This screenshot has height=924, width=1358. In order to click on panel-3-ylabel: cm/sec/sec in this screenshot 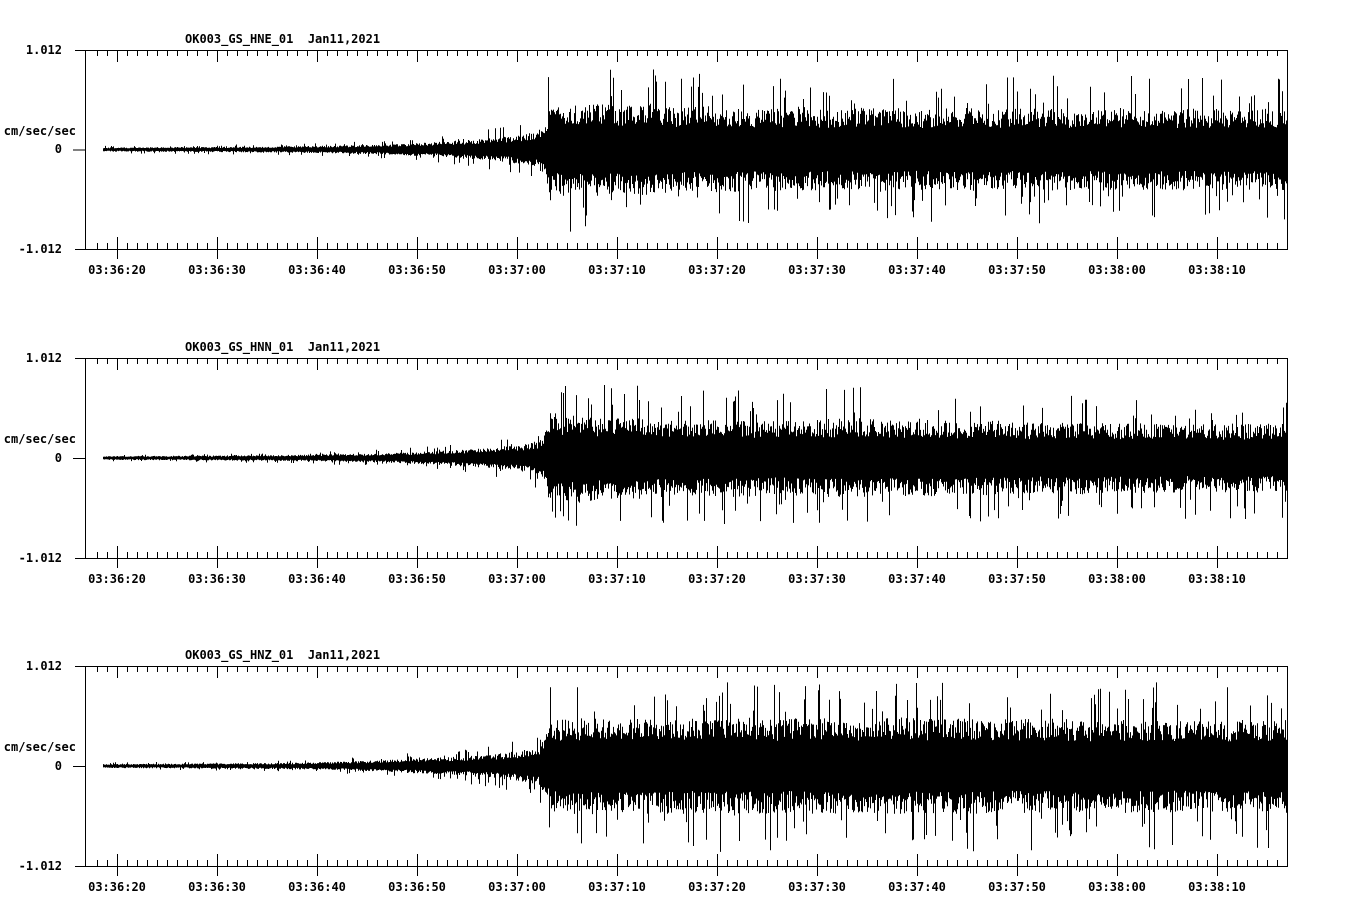, I will do `click(39, 747)`.